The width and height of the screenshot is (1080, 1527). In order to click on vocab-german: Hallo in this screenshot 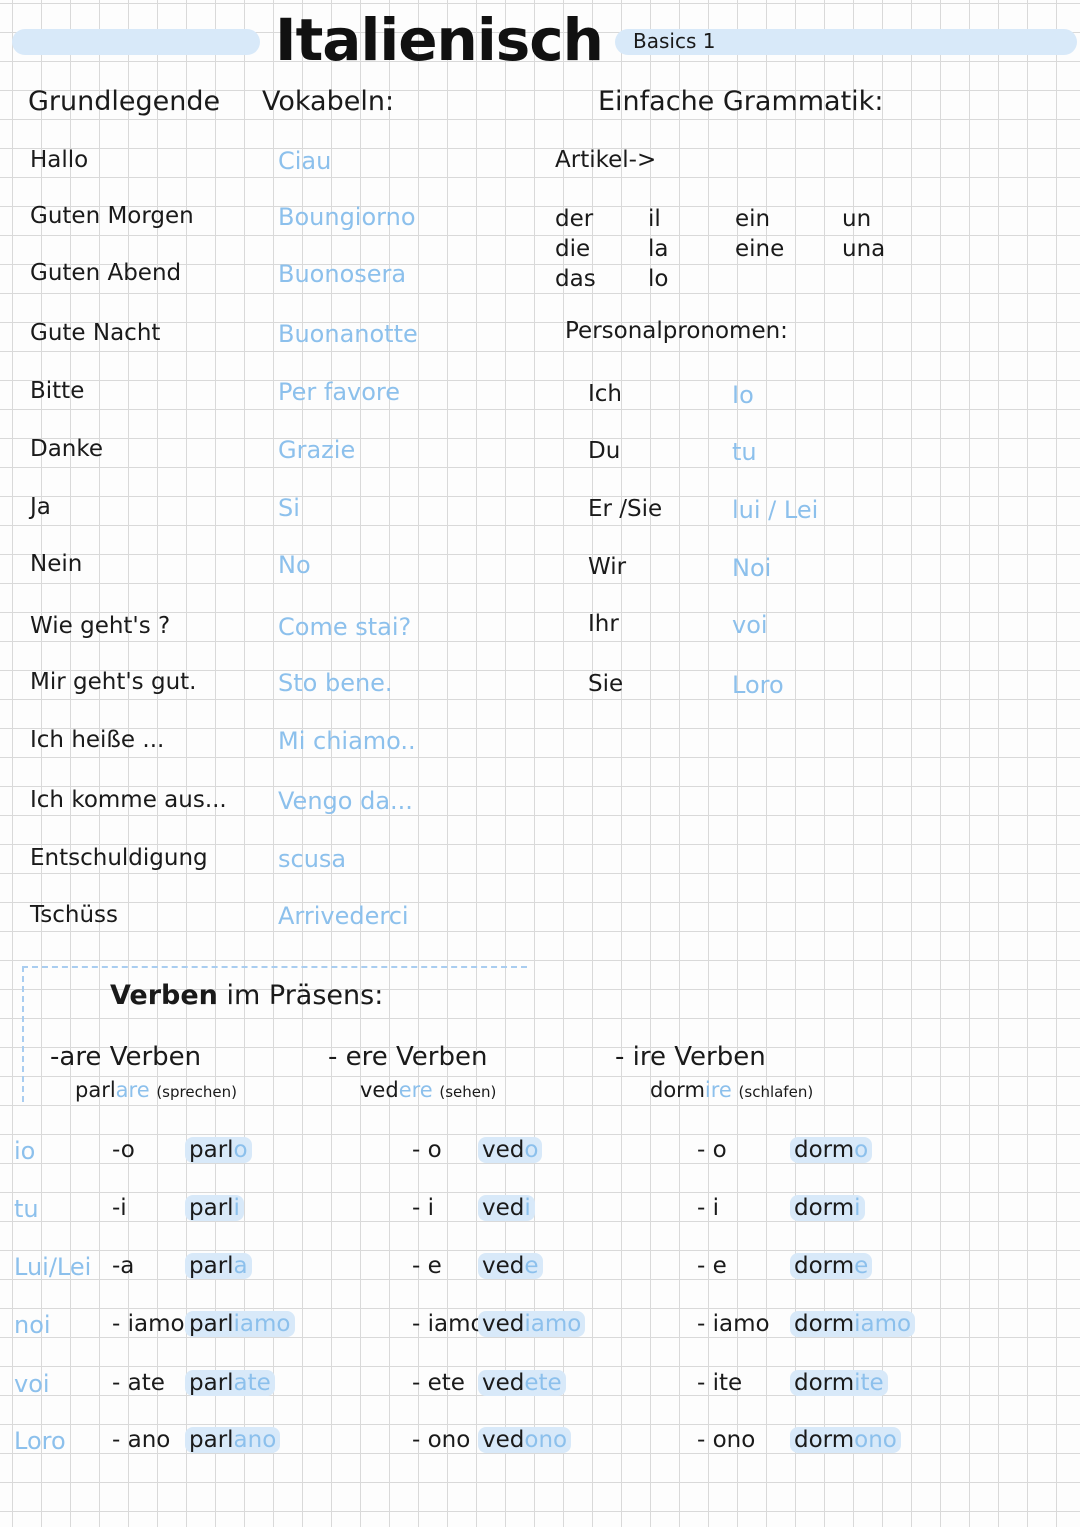, I will do `click(59, 160)`.